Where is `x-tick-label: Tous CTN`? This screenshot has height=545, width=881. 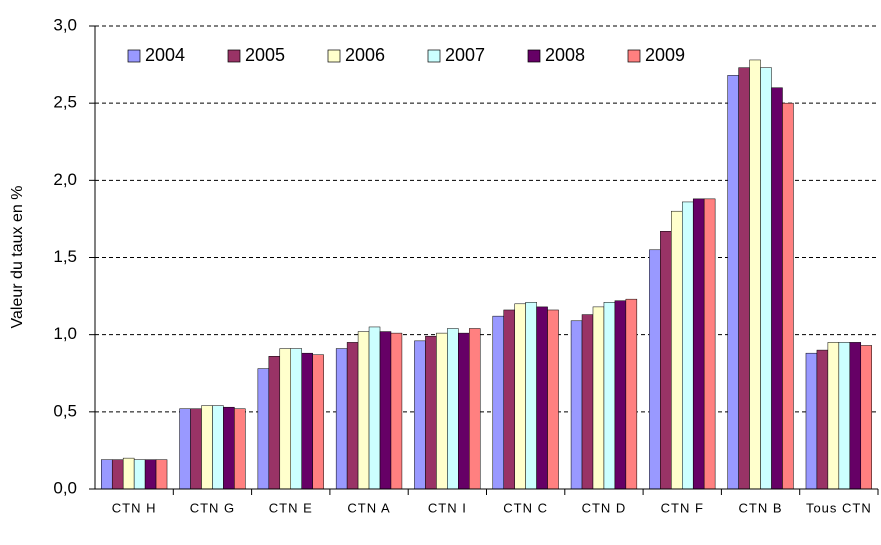 x-tick-label: Tous CTN is located at coordinates (839, 507).